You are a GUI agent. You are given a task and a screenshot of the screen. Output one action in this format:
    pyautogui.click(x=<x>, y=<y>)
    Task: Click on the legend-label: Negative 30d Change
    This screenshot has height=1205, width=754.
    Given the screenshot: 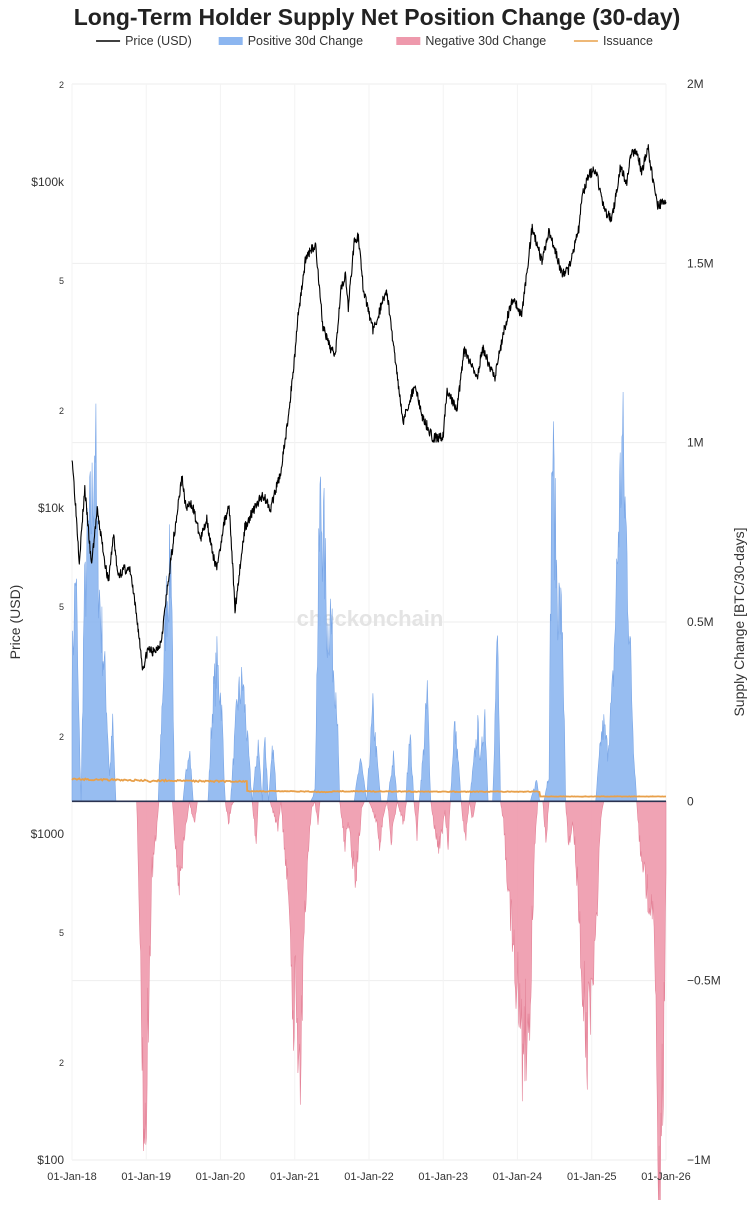 What is the action you would take?
    pyautogui.click(x=485, y=41)
    